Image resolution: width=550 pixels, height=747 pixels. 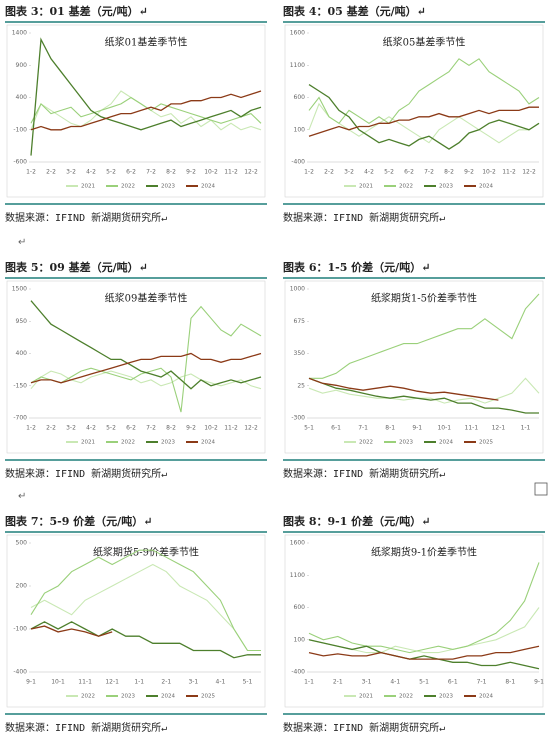 What do you see at coordinates (193, 682) in the screenshot?
I see `x-tick-label: 3-1` at bounding box center [193, 682].